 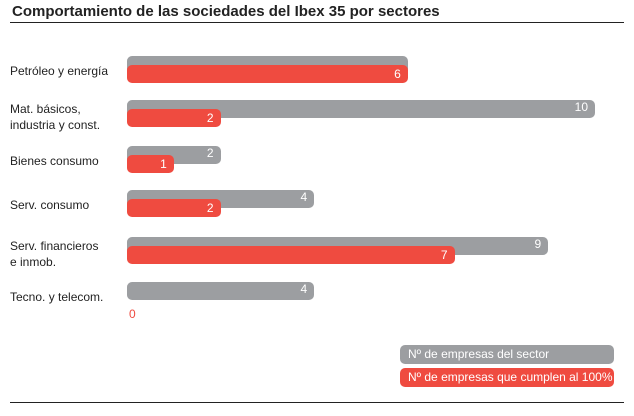 I want to click on bar-cumplen: 7, so click(x=291, y=255).